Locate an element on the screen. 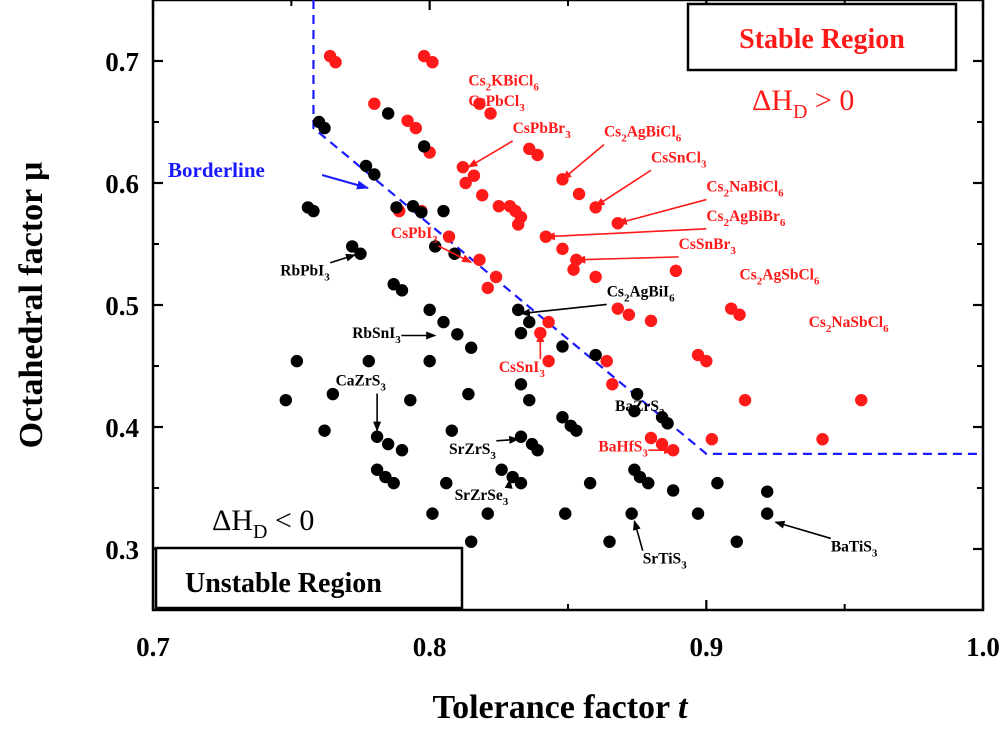  compound-label: CsPbBr3 is located at coordinates (542, 130).